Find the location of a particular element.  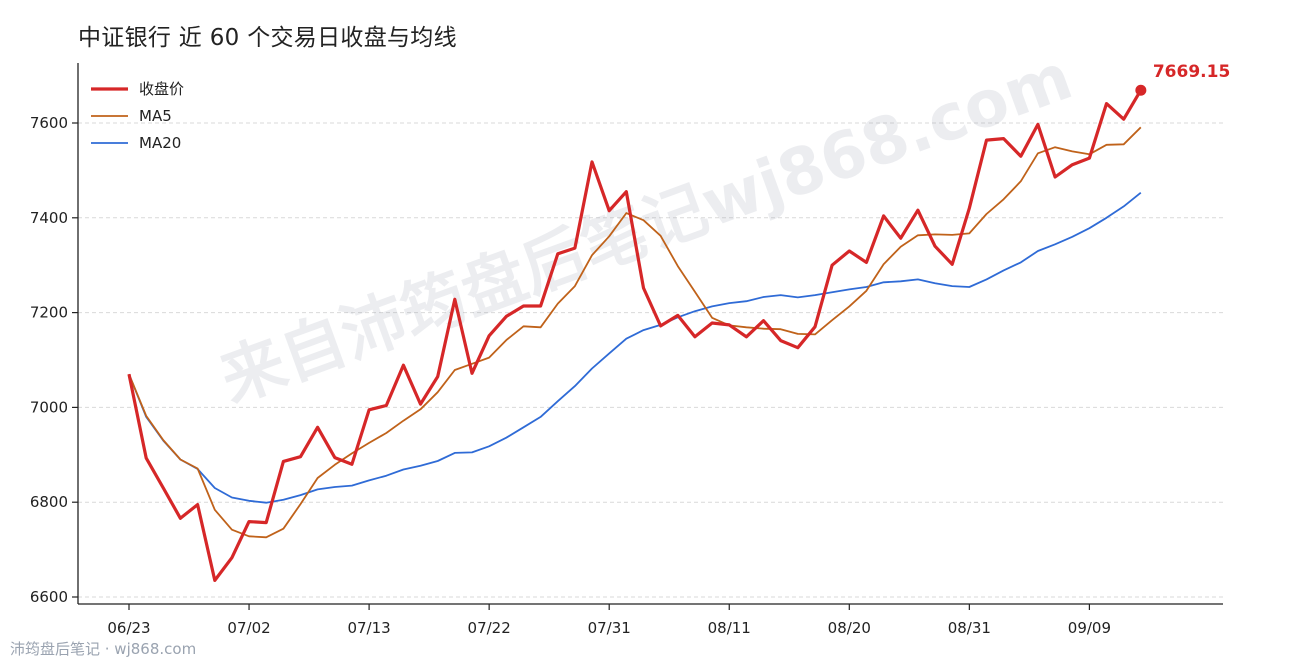

source-label: 沛筠盘后笔记 · wj868.com is located at coordinates (103, 649).